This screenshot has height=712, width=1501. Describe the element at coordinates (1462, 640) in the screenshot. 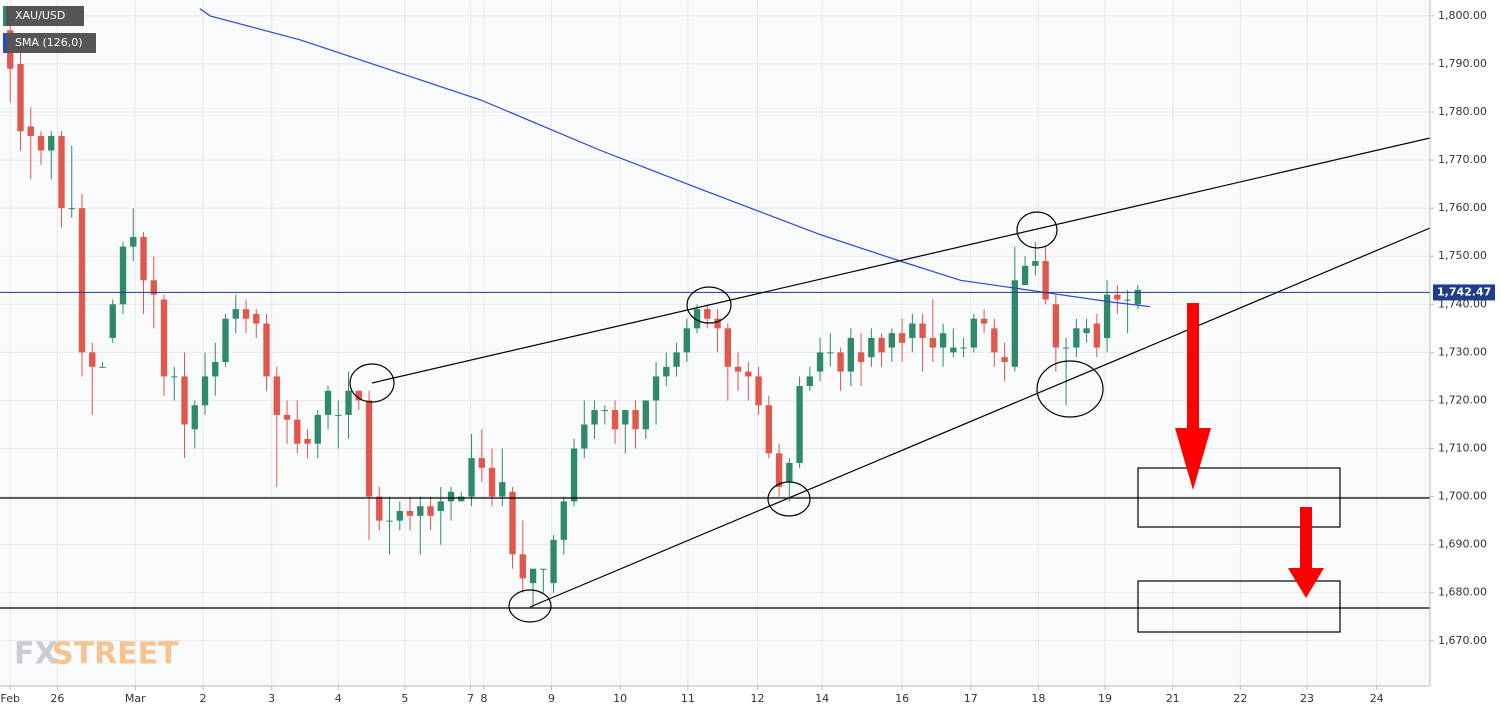

I see `y-tick-label: 1,670.00` at that location.